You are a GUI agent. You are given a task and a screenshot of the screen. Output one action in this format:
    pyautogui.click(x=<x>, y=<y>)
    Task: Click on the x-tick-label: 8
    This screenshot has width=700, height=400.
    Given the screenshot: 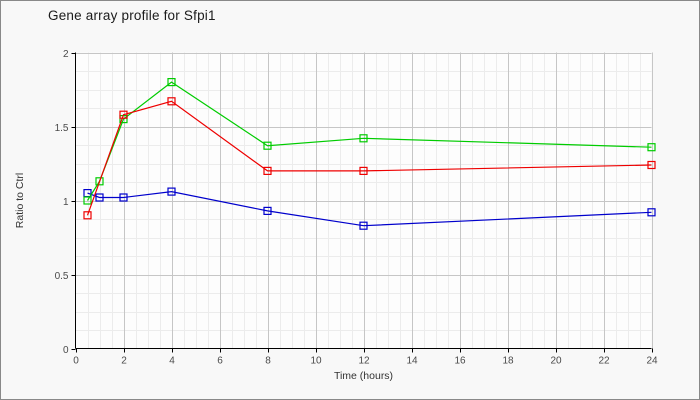 What is the action you would take?
    pyautogui.click(x=268, y=361)
    